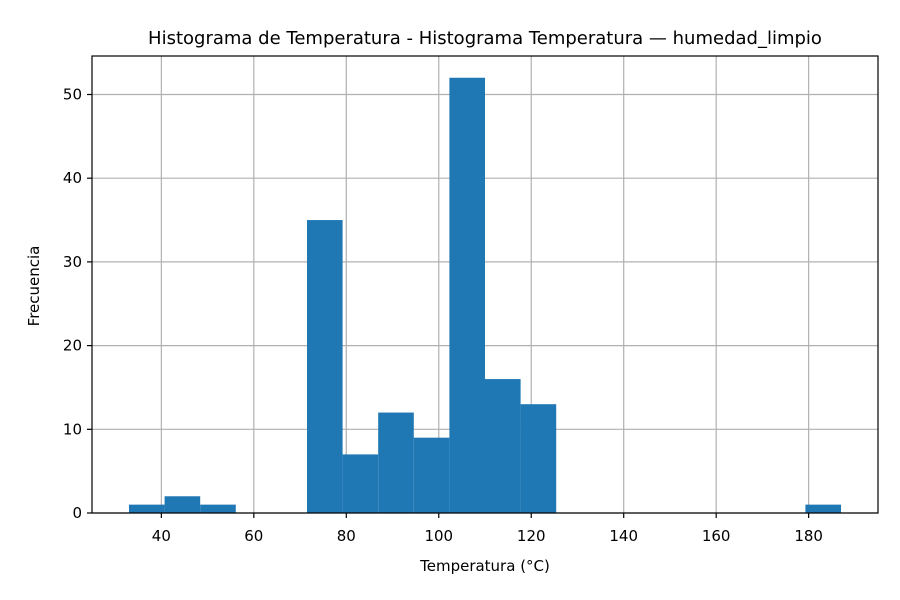 The width and height of the screenshot is (900, 600). What do you see at coordinates (161, 536) in the screenshot?
I see `x-tick-label: 40` at bounding box center [161, 536].